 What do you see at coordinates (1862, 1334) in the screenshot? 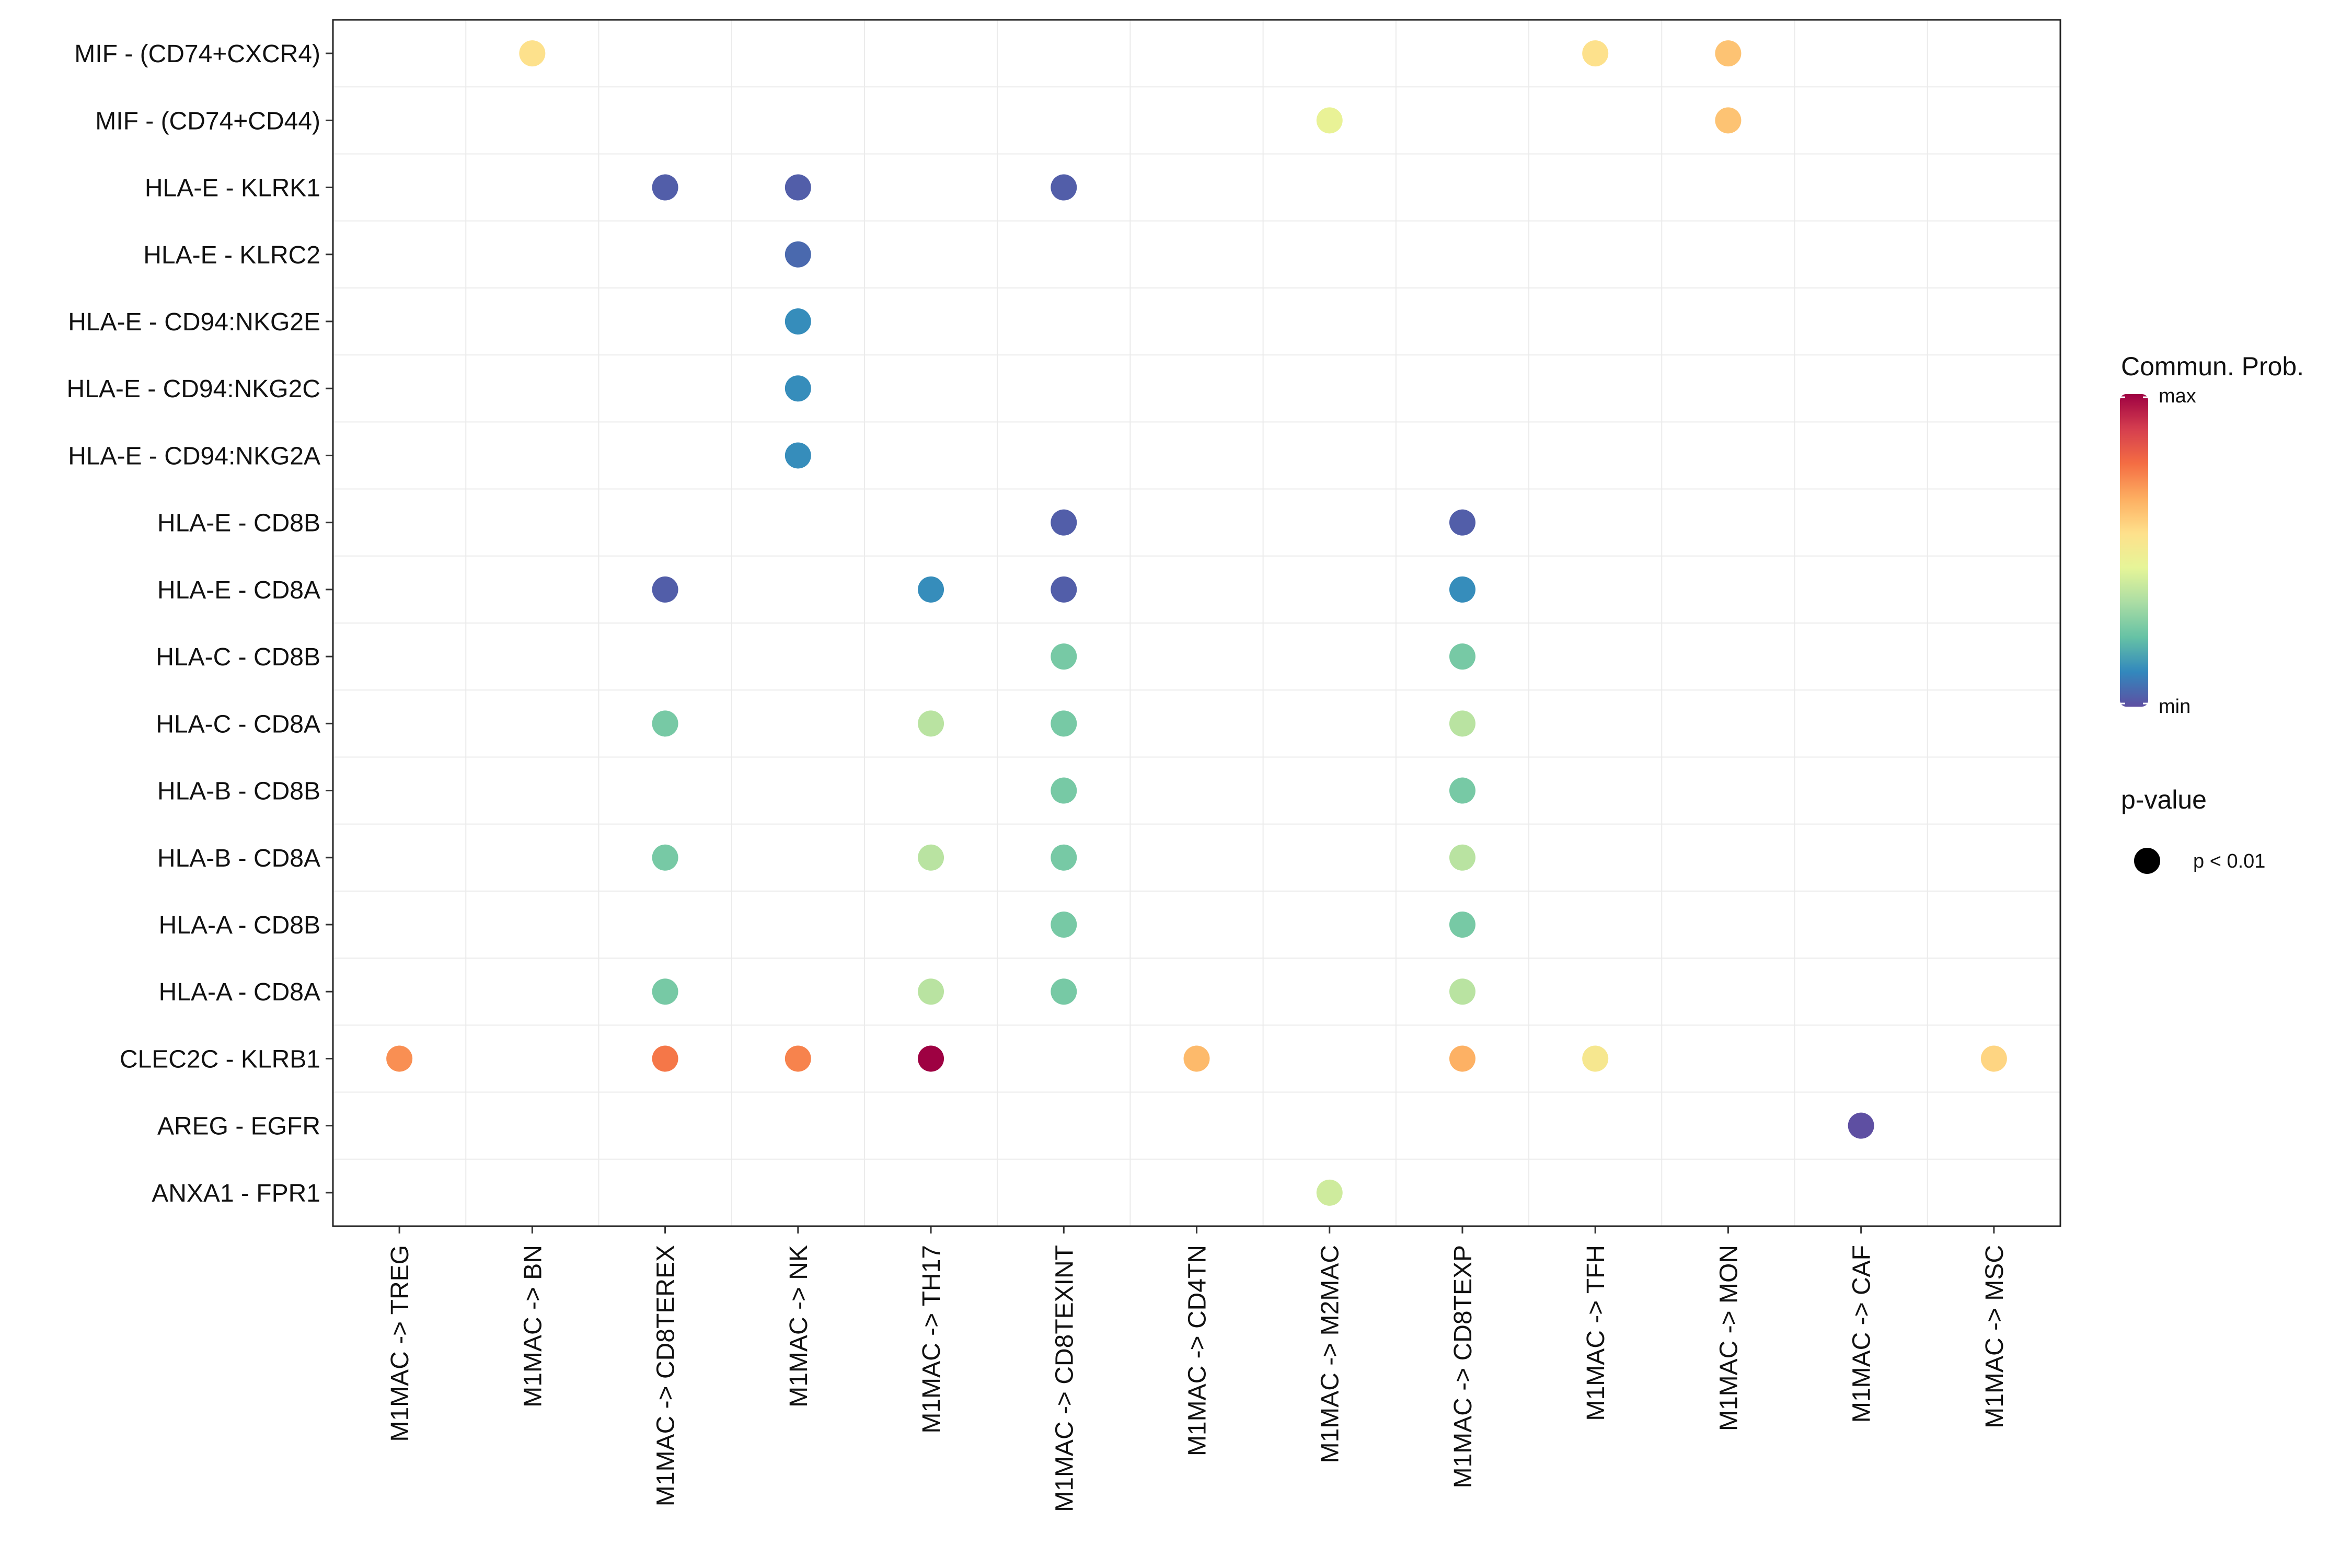
I see `x-tick-label: M1MAC -> CAF` at bounding box center [1862, 1334].